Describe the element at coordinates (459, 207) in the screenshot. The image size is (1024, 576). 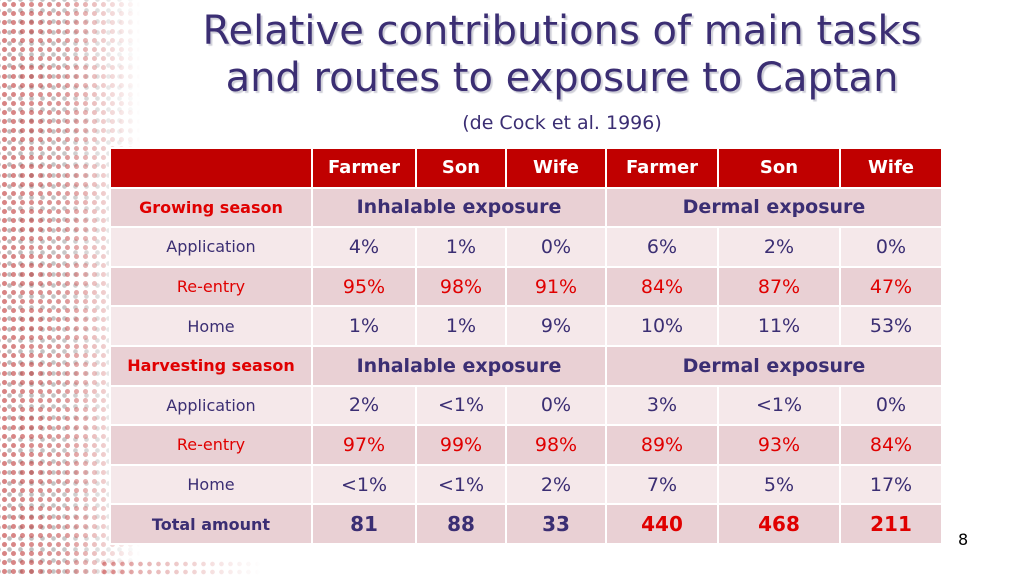
I see `growing-inhalable-group: Inhalable exposure` at that location.